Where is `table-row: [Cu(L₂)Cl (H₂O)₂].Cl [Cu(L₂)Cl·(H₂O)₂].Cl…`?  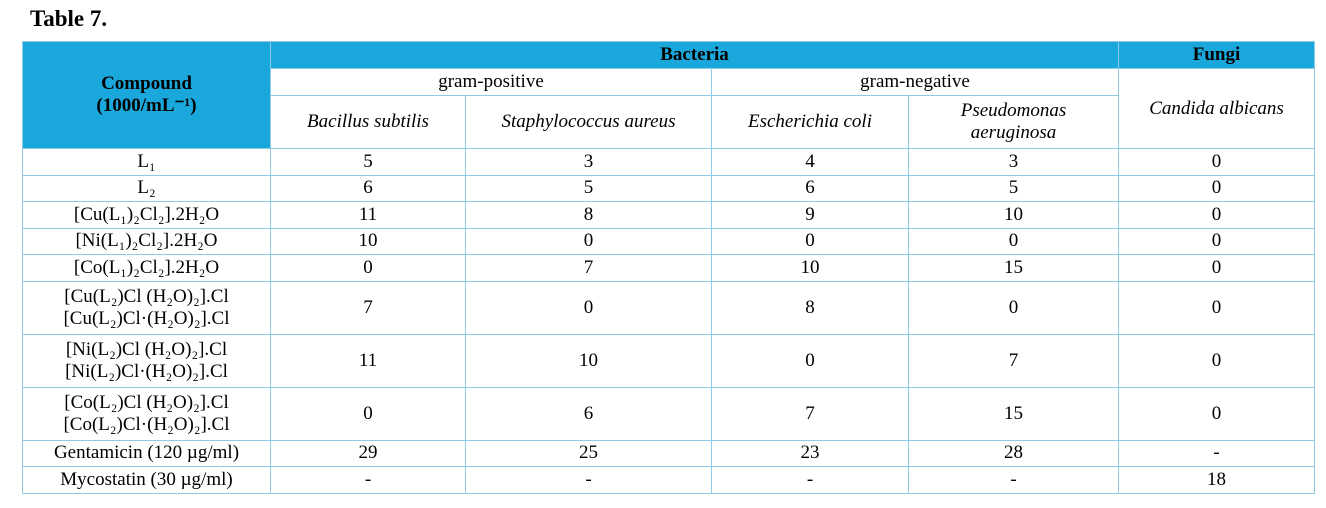
table-row: [Cu(L₂)Cl (H₂O)₂].Cl [Cu(L₂)Cl·(H₂O)₂].Cl… is located at coordinates (669, 307).